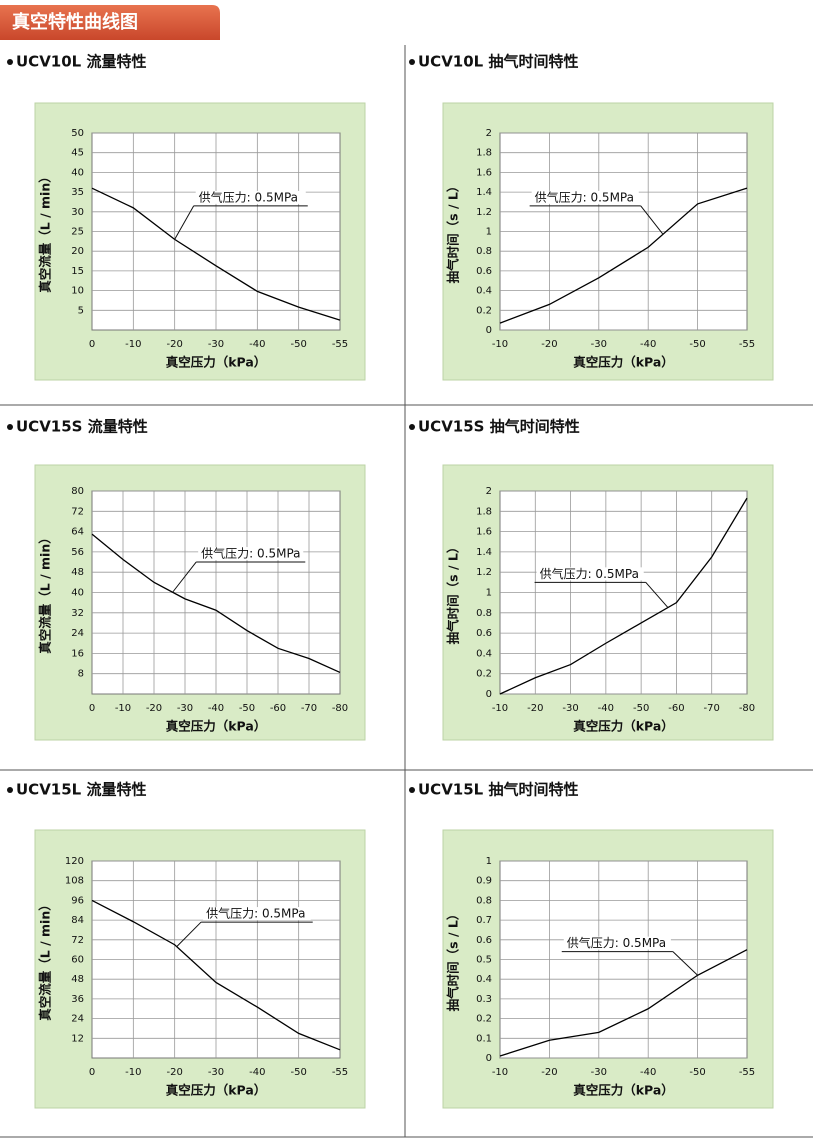 This screenshot has height=1142, width=813. What do you see at coordinates (81, 790) in the screenshot?
I see `chart-title: UCV15L 流量特性` at bounding box center [81, 790].